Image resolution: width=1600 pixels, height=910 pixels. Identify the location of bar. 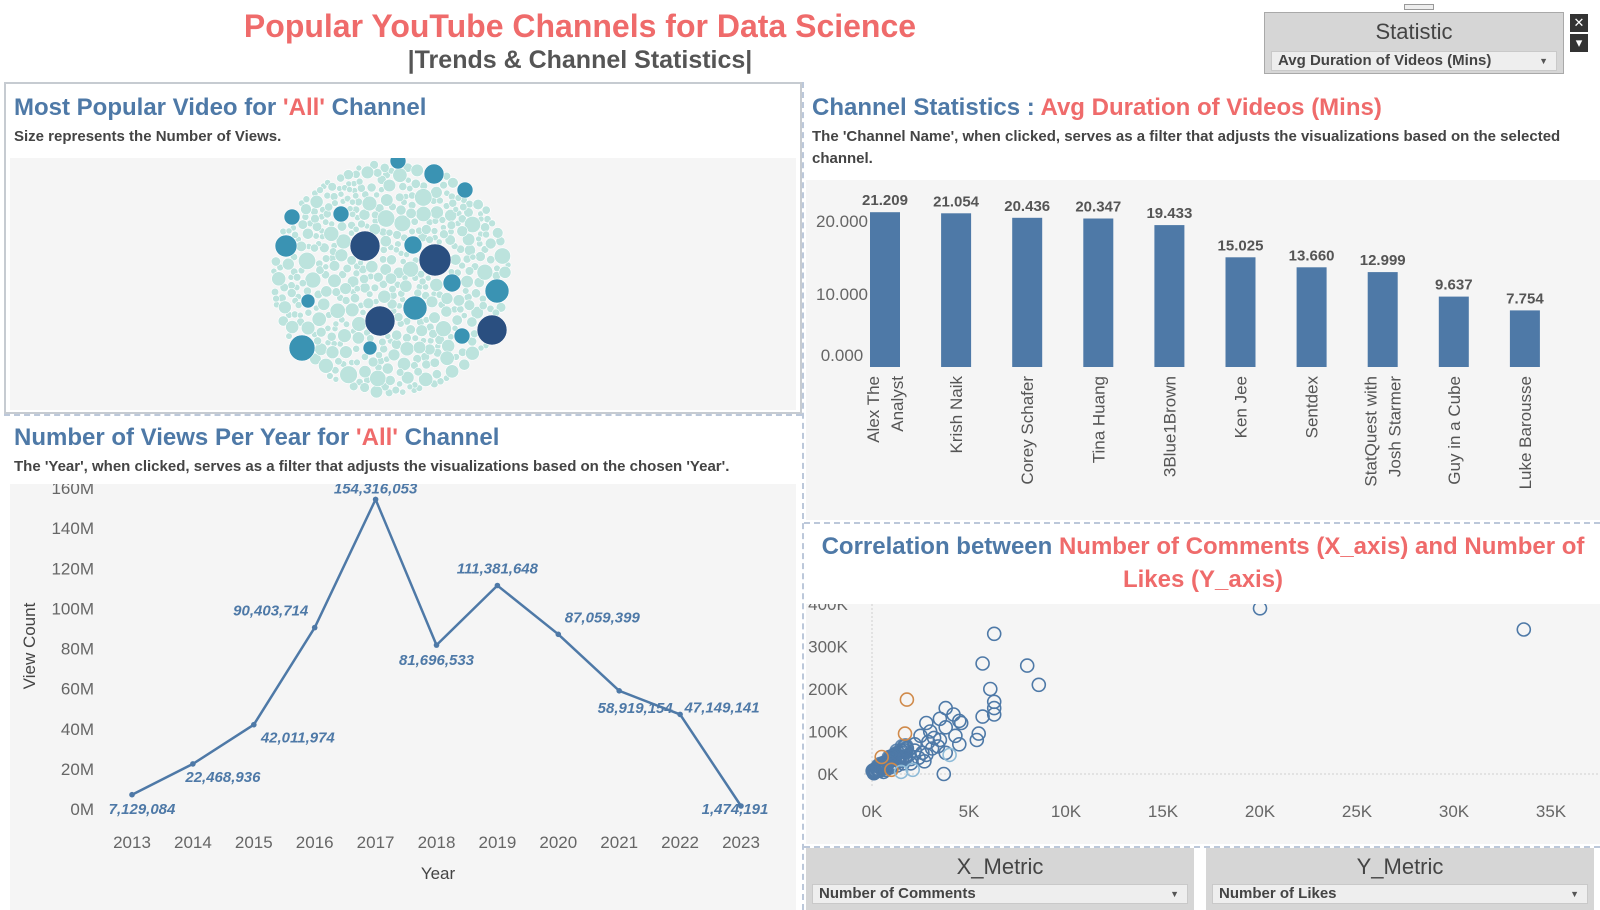
(956, 290).